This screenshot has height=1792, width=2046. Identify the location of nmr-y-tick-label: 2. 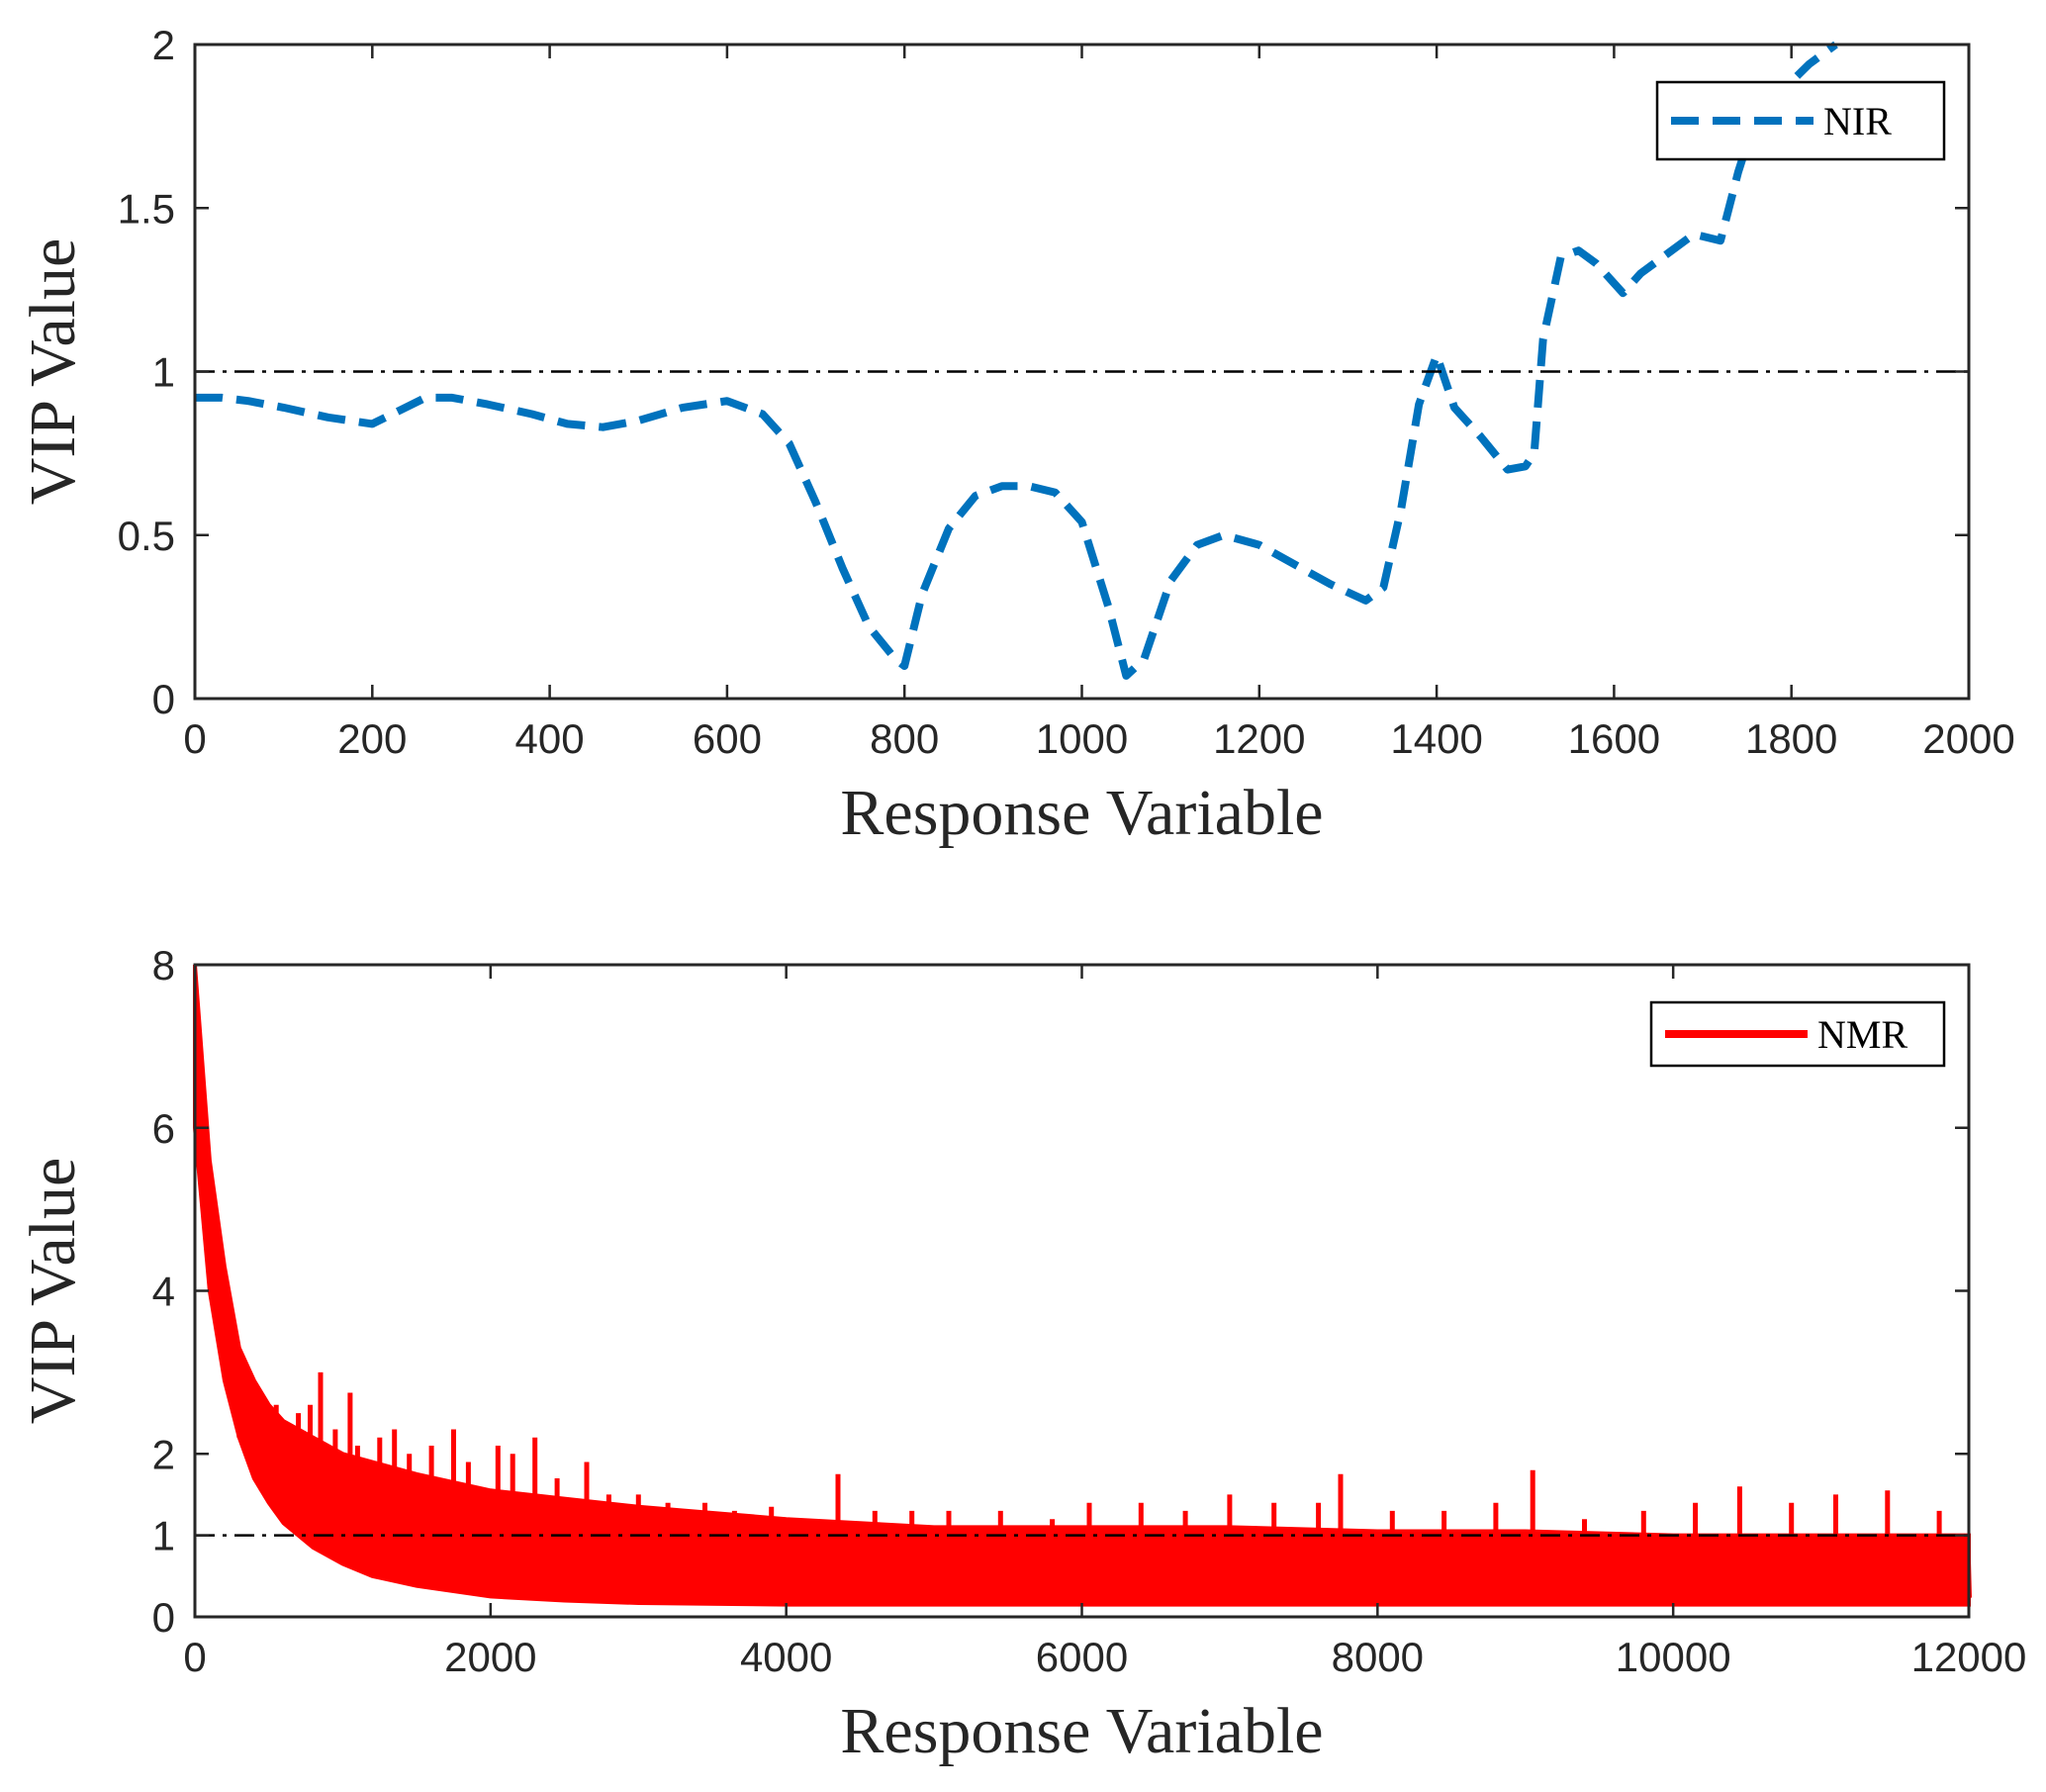
(163, 1454).